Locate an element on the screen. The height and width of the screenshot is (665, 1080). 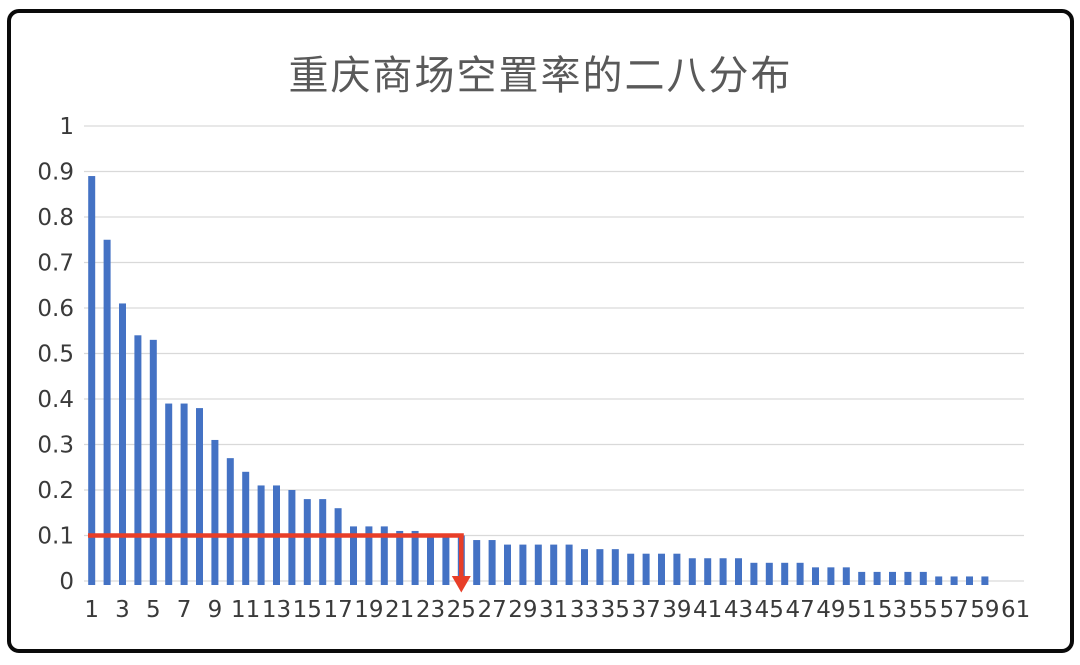
x-tick-label: 37 is located at coordinates (645, 610).